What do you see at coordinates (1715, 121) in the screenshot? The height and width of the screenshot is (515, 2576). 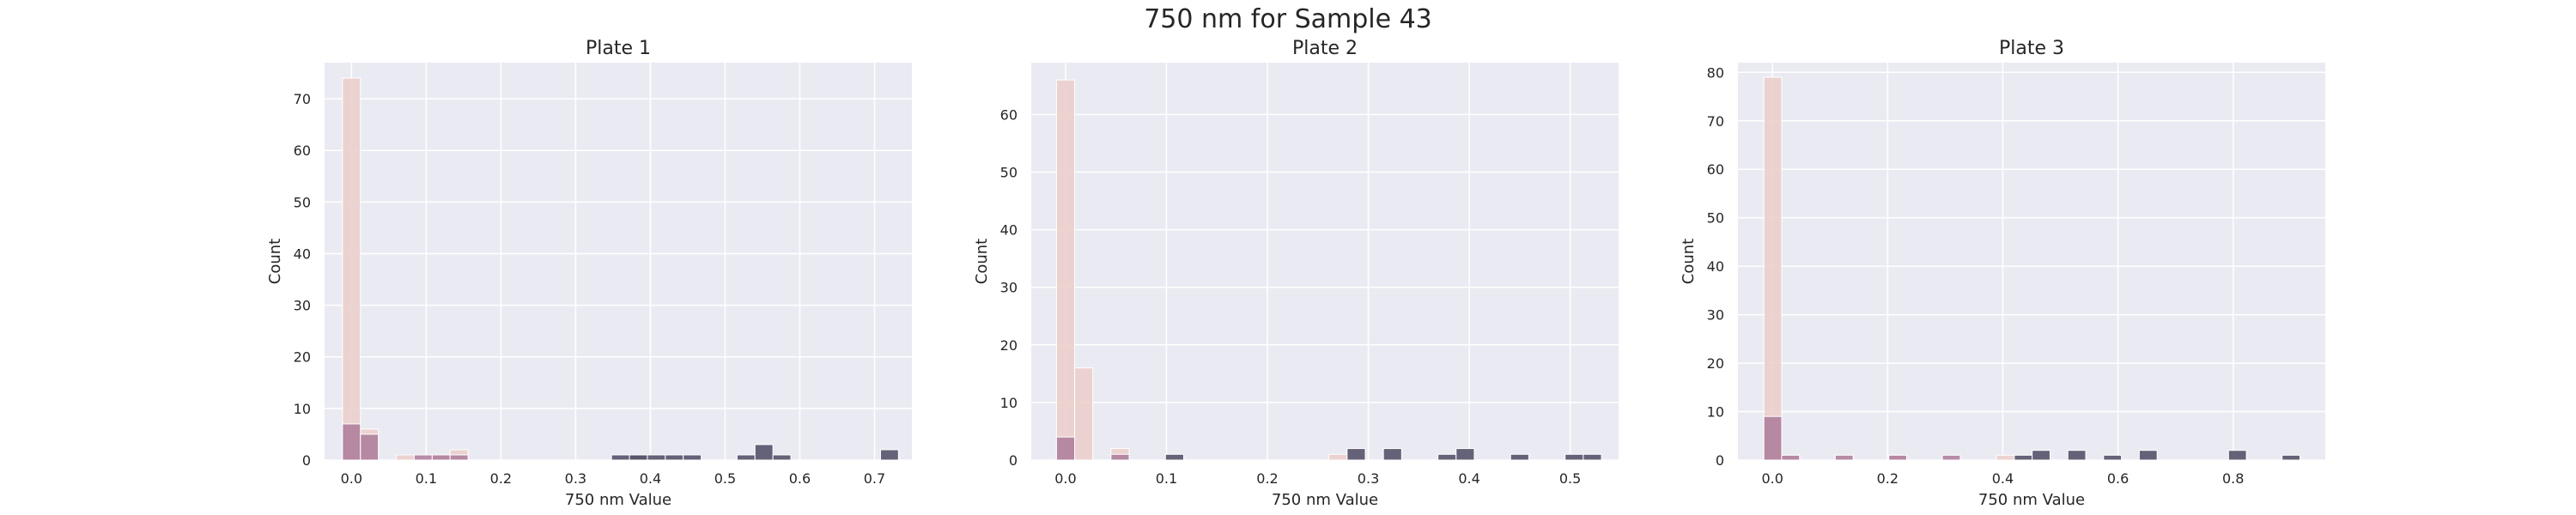 I see `y-tick-label: 70` at bounding box center [1715, 121].